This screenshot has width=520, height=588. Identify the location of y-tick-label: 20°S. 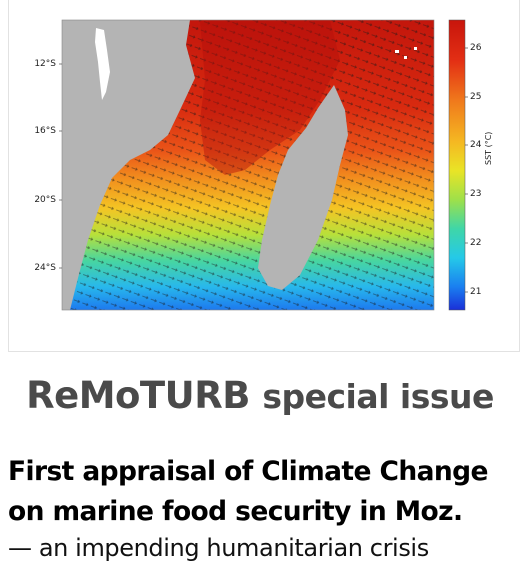
(45, 200).